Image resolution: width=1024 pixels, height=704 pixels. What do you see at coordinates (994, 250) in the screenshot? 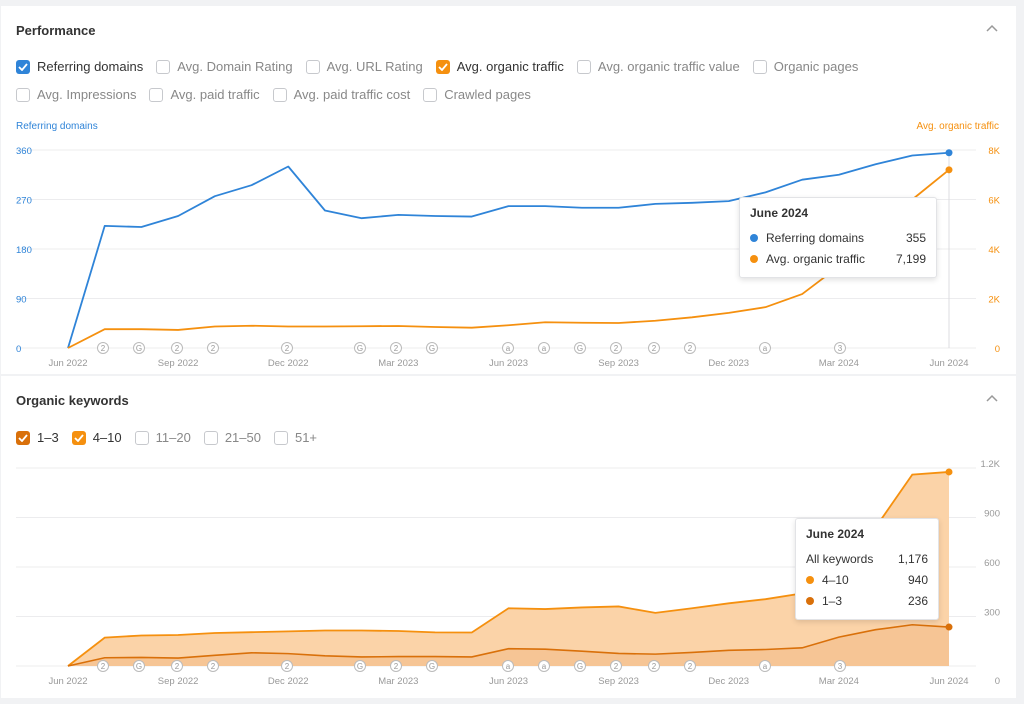
I see `right-axis-tick: 4K` at bounding box center [994, 250].